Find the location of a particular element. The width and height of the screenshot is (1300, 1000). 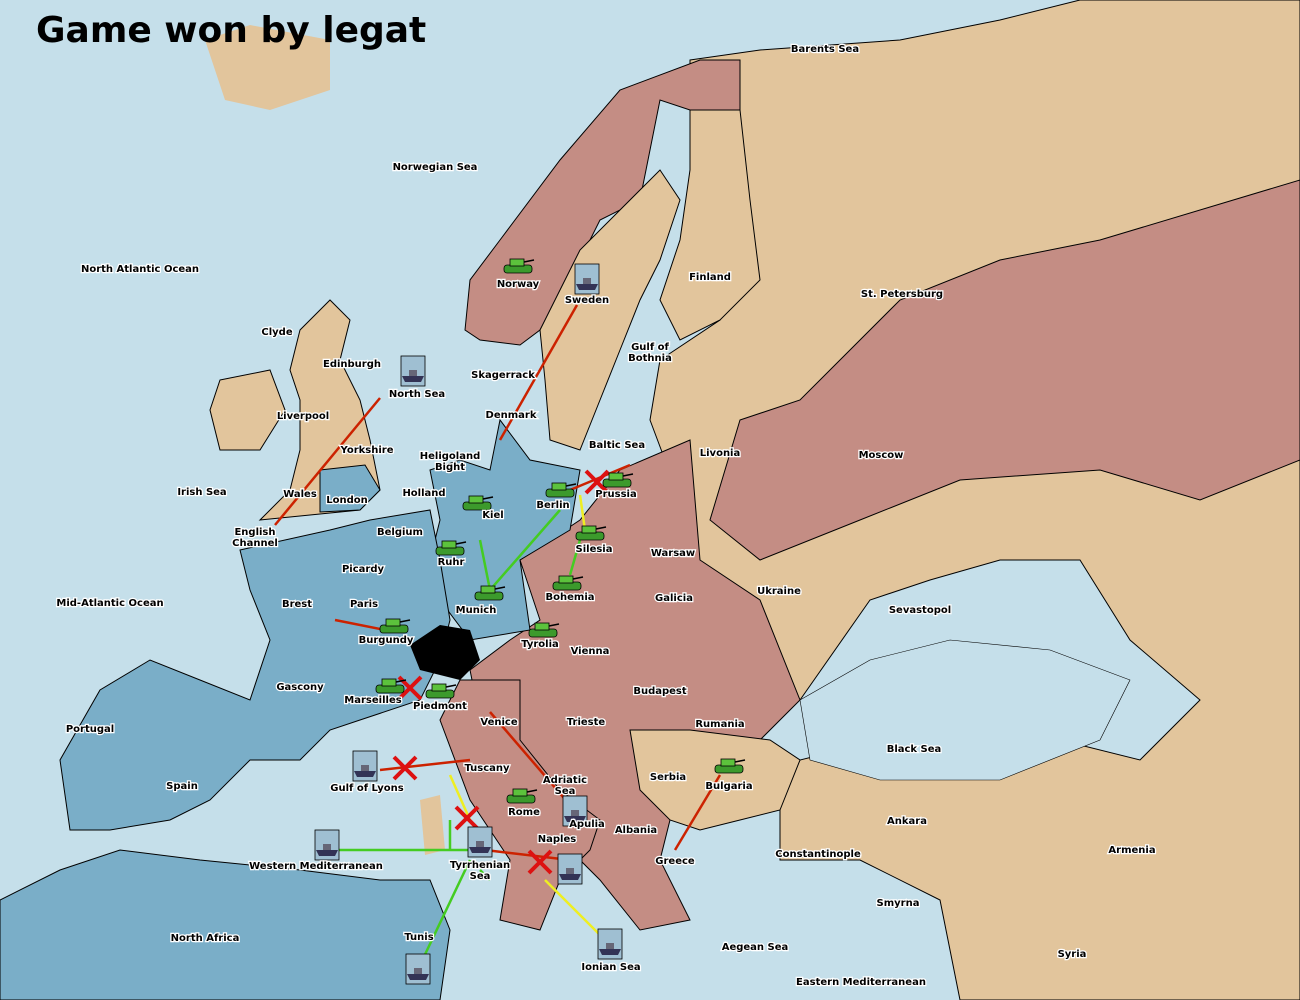

province-label: Mid-Atlantic Ocean is located at coordinates (110, 604).